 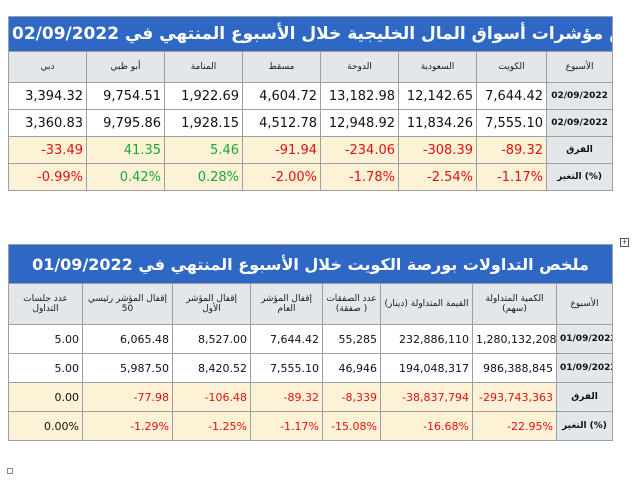 I want to click on table-cell: 3,394.32, so click(x=47, y=96).